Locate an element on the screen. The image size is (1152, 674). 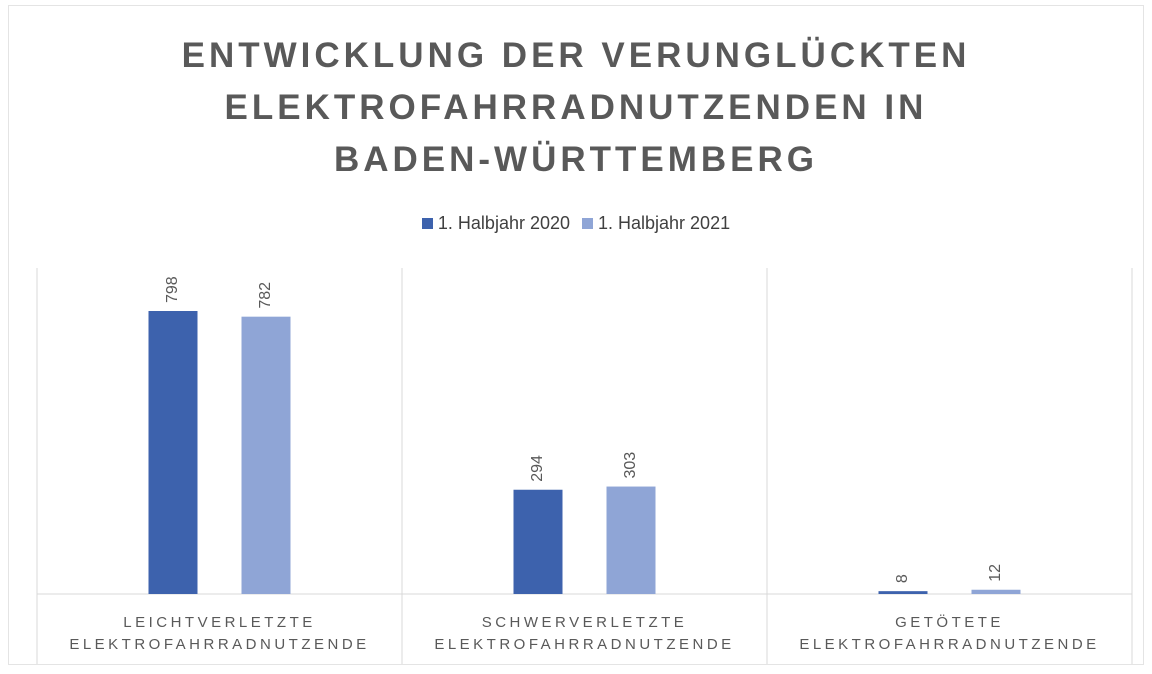
data-label: 782 is located at coordinates (265, 295).